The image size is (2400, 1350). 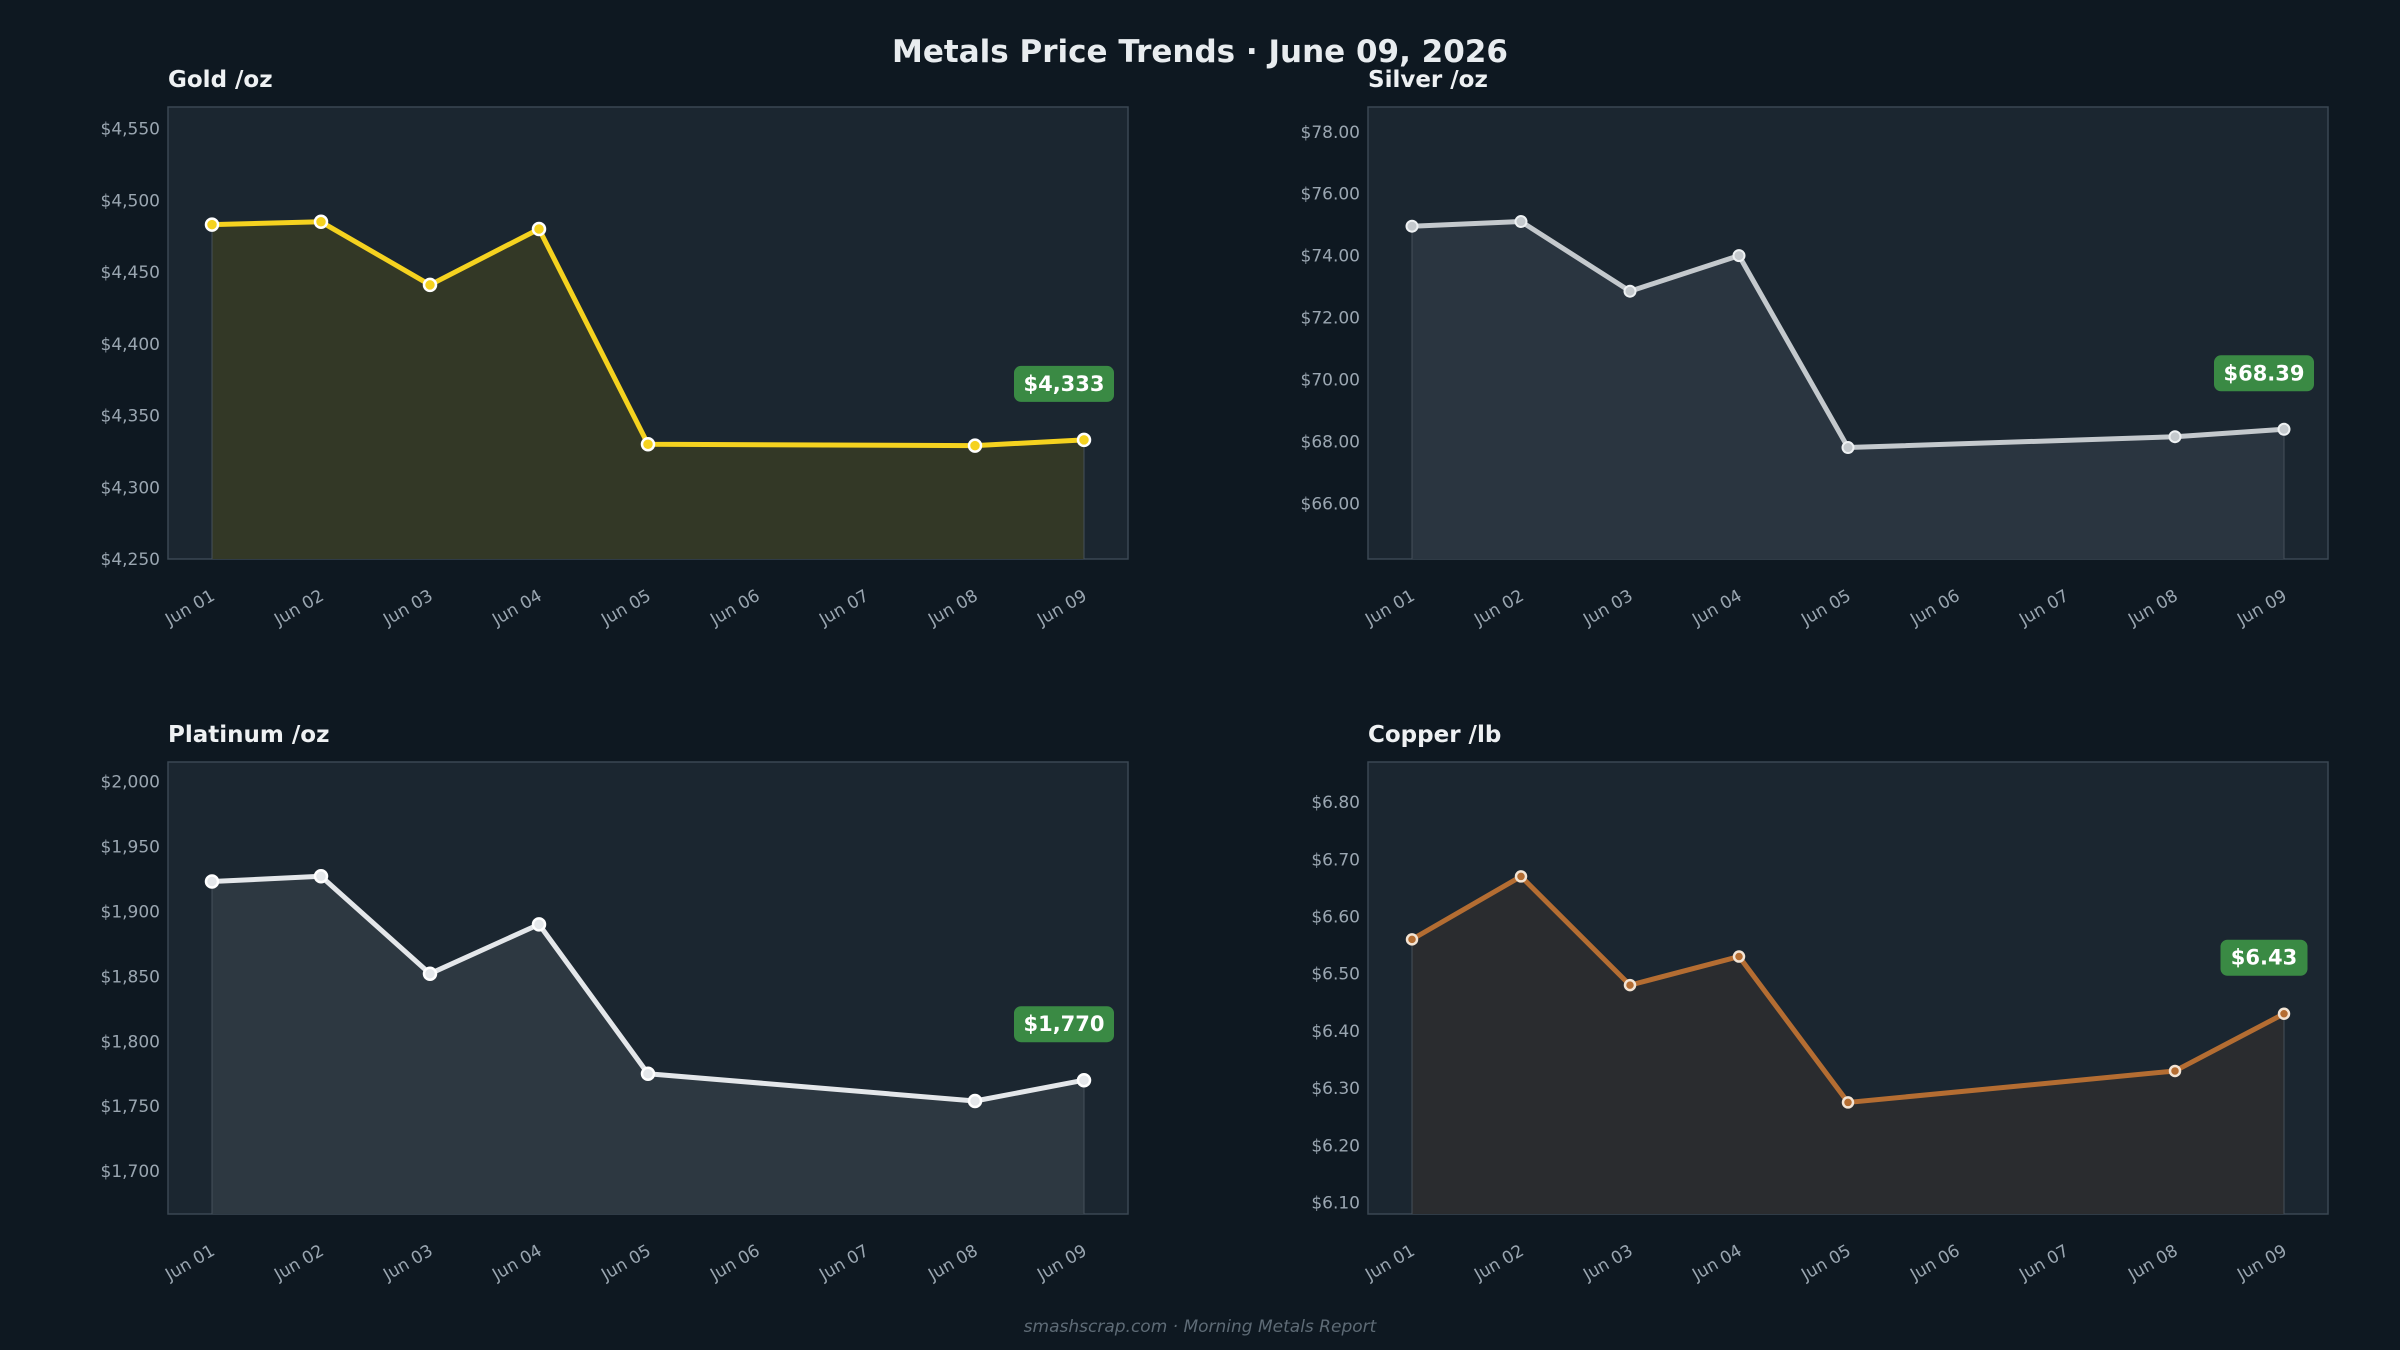 What do you see at coordinates (2152, 1263) in the screenshot?
I see `copper-x-tick-label: Jun 08` at bounding box center [2152, 1263].